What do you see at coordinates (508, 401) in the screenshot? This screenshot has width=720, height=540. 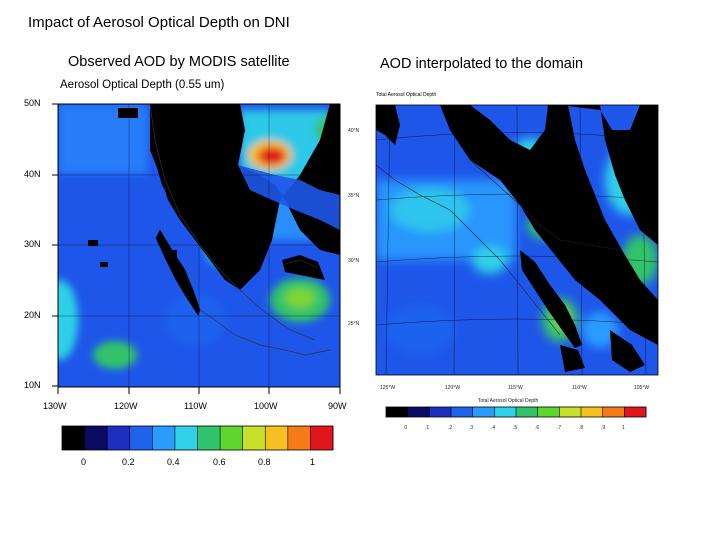 I see `r-colorbar-label: Total Aerosol Optical Depth` at bounding box center [508, 401].